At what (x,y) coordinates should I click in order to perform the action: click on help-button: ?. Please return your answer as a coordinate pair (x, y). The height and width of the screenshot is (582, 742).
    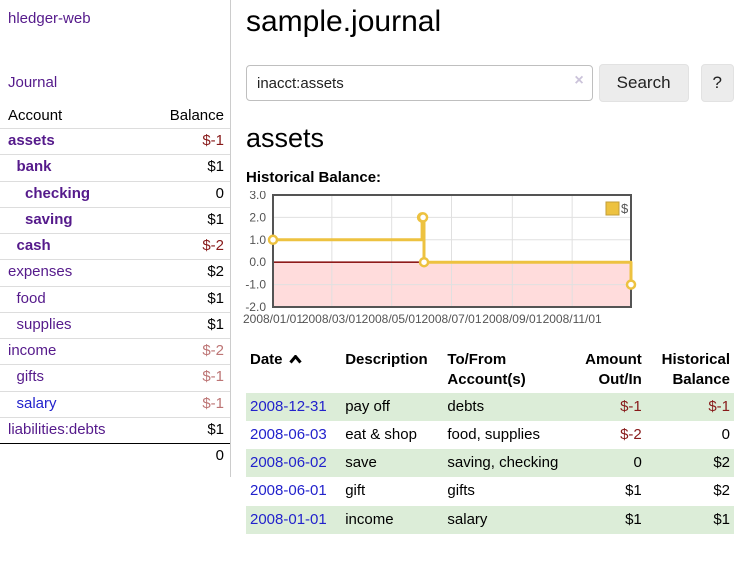
    Looking at the image, I should click on (717, 83).